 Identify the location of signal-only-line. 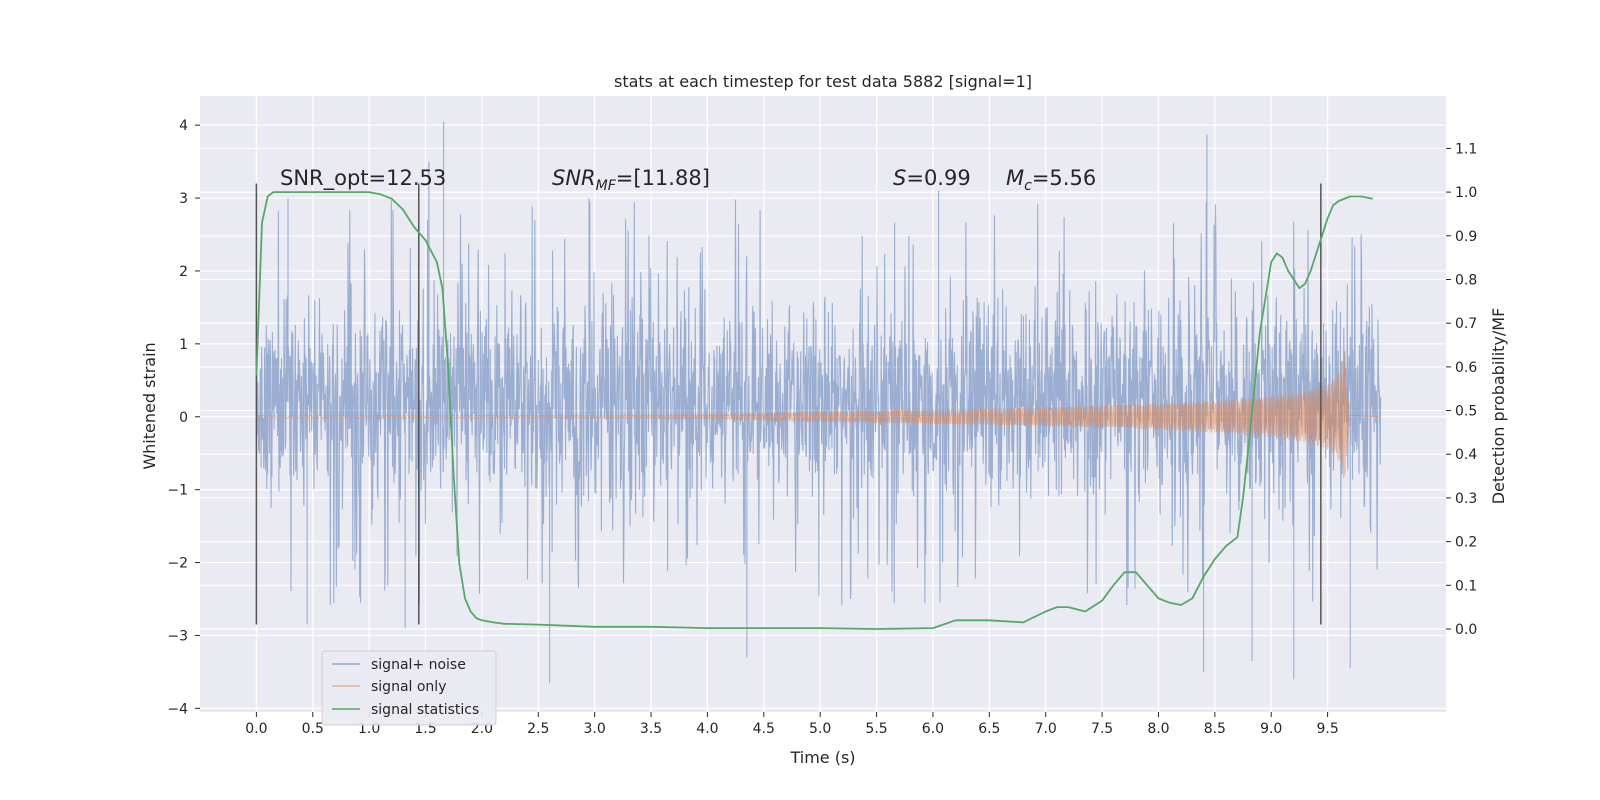
(818, 415).